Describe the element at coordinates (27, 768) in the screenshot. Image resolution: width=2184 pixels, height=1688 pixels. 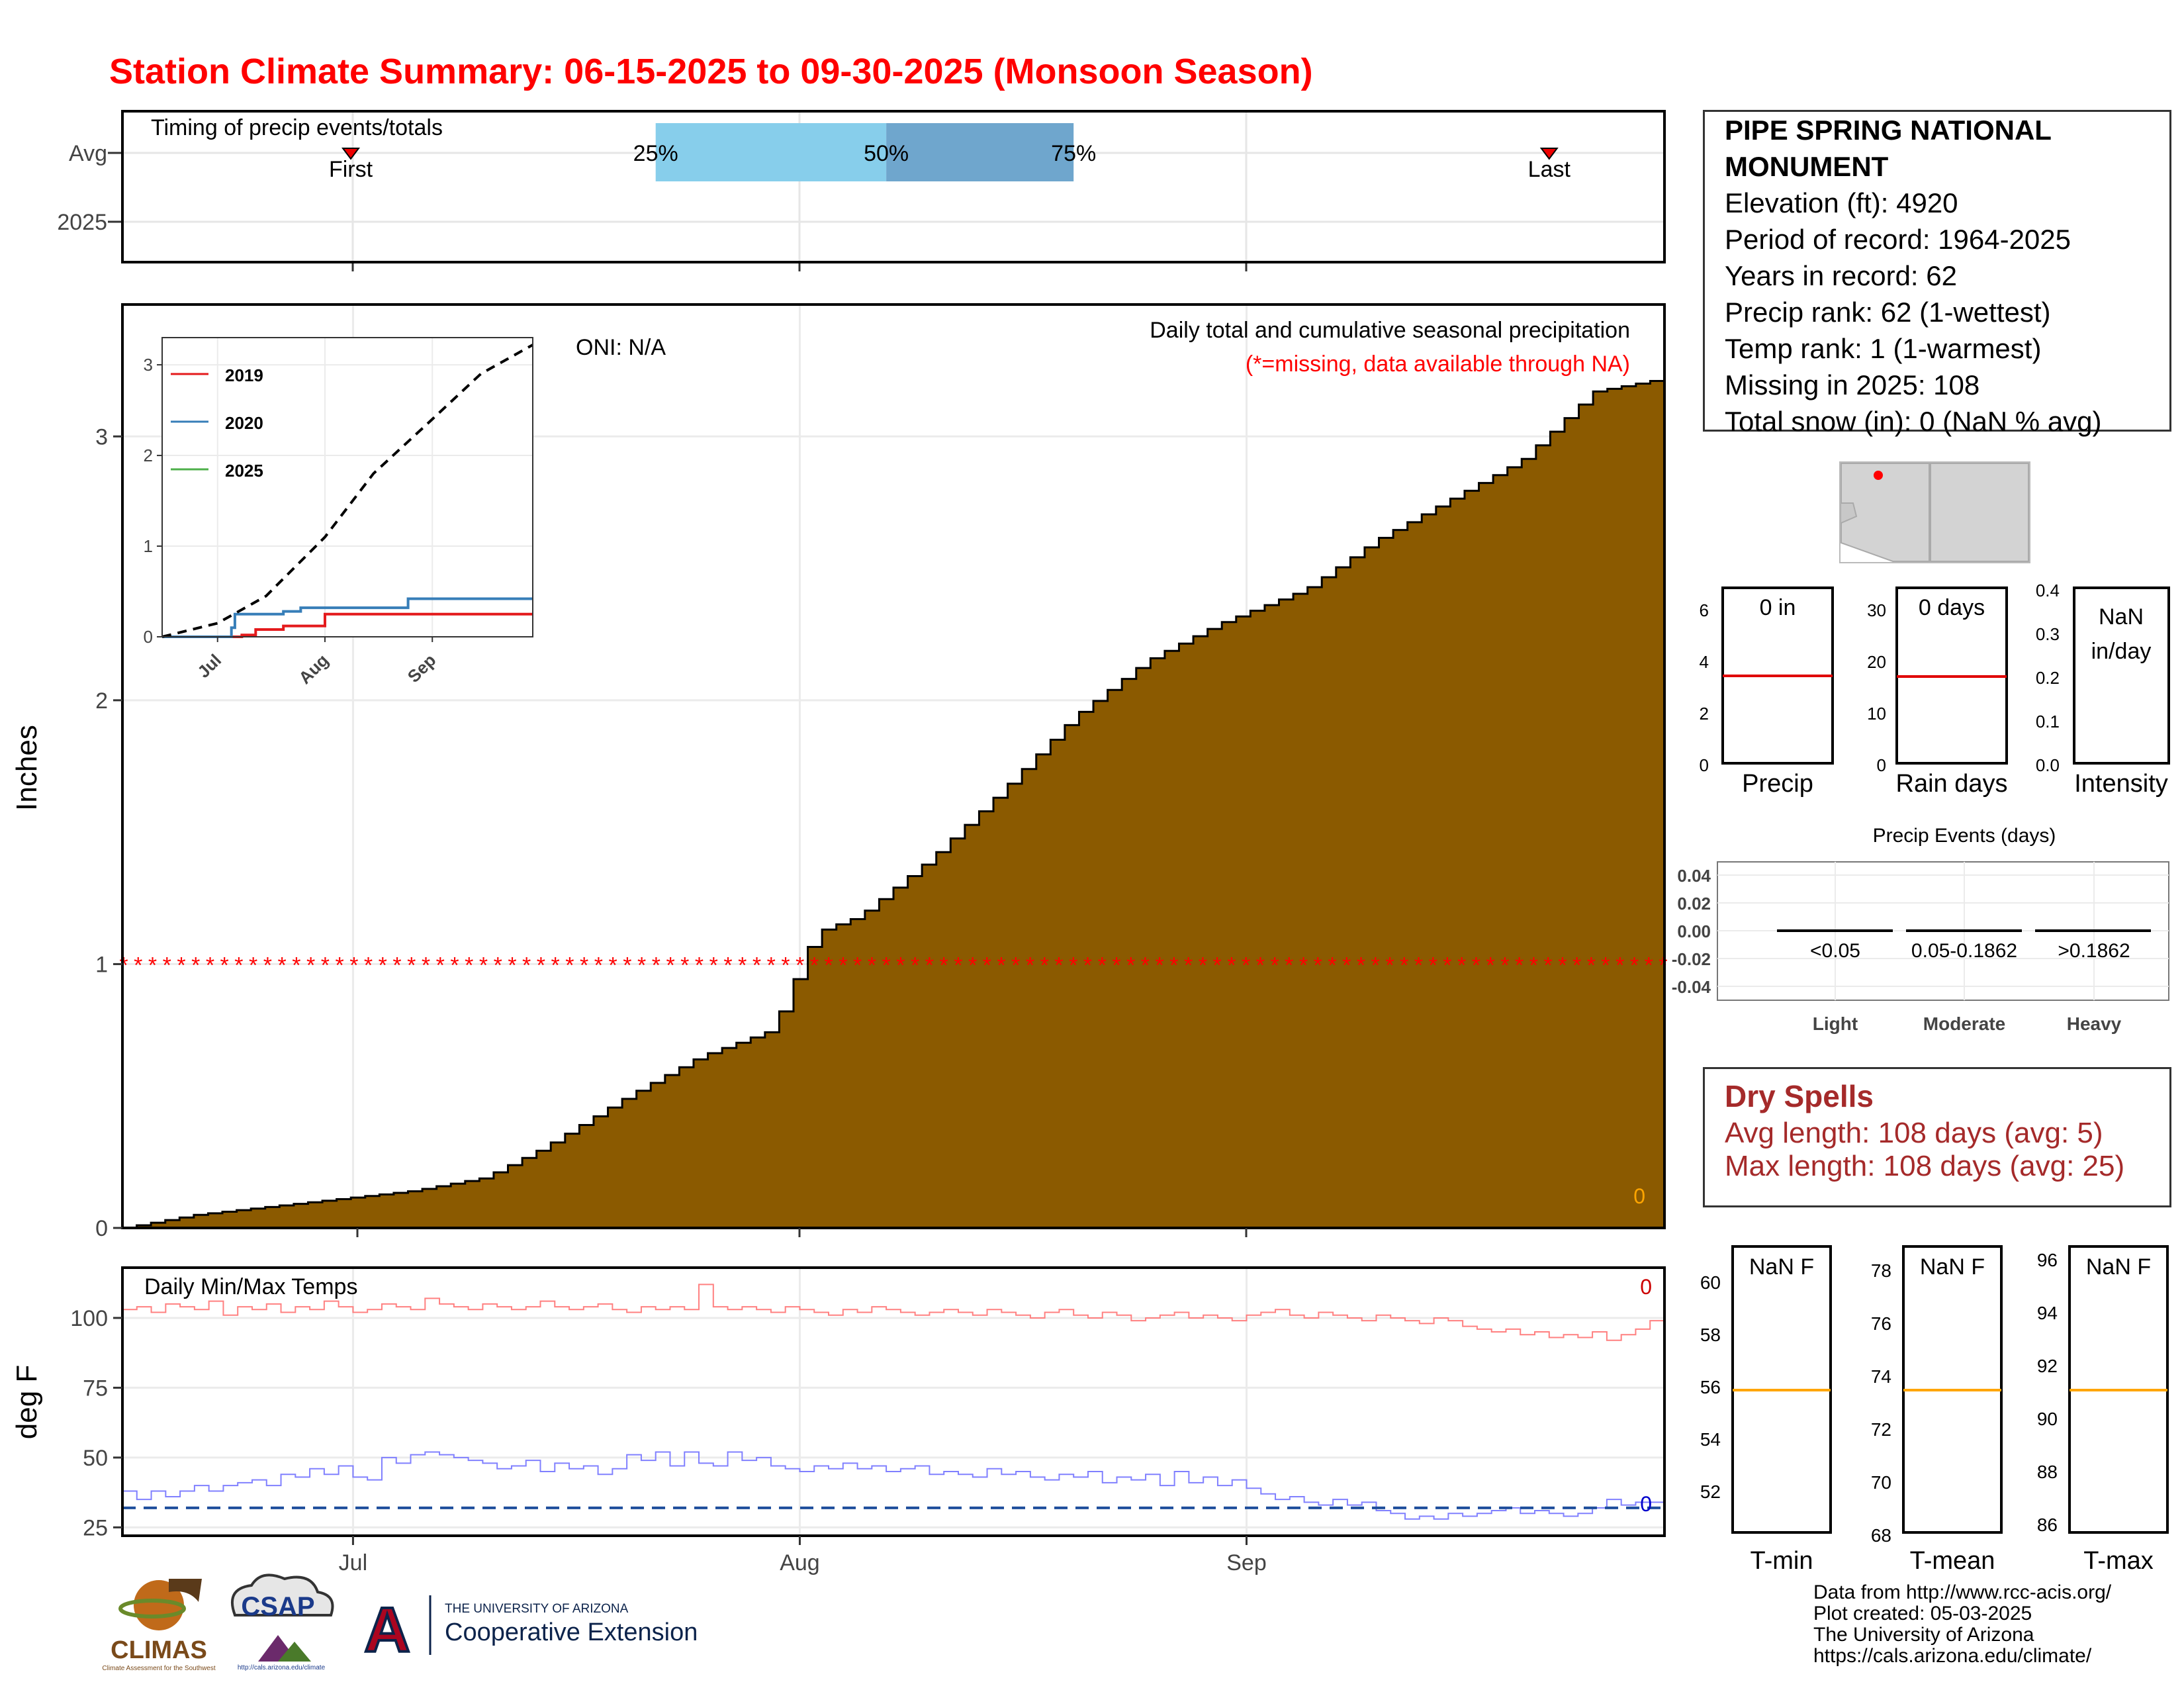
I see `precip-y-label: Inches` at that location.